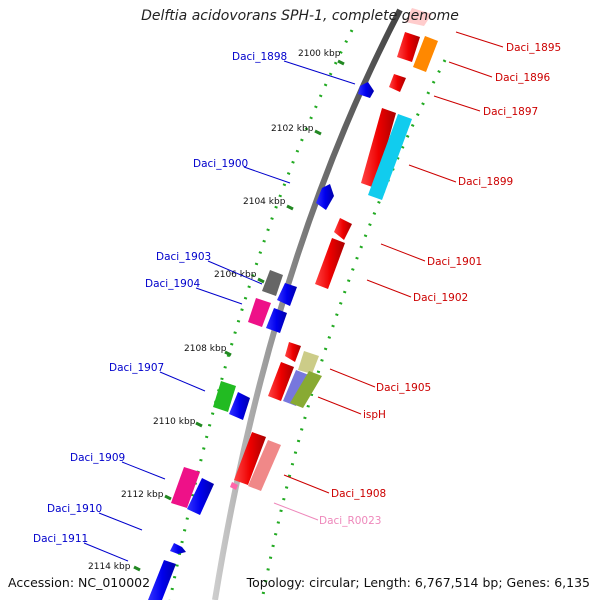 Image resolution: width=600 pixels, height=604 pixels. Describe the element at coordinates (234, 486) in the screenshot. I see `gene-daci-r0023` at that location.